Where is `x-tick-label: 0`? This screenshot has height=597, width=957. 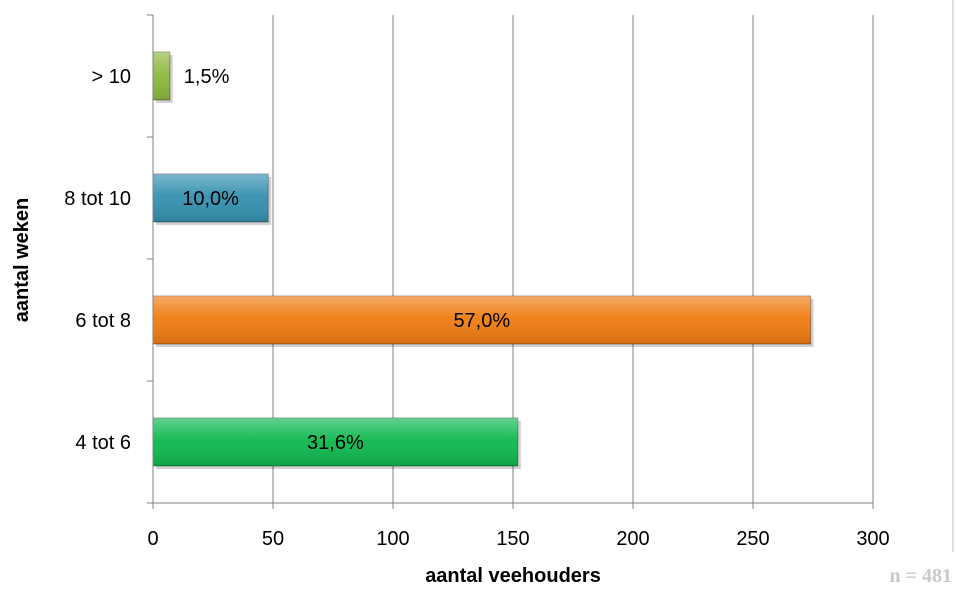 x-tick-label: 0 is located at coordinates (152, 539).